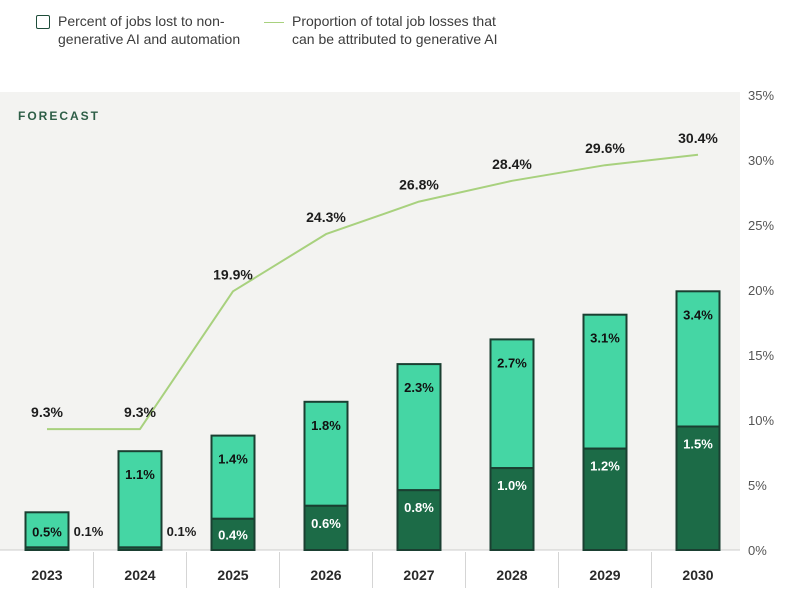  What do you see at coordinates (233, 274) in the screenshot?
I see `line-point-label: 19.9%` at bounding box center [233, 274].